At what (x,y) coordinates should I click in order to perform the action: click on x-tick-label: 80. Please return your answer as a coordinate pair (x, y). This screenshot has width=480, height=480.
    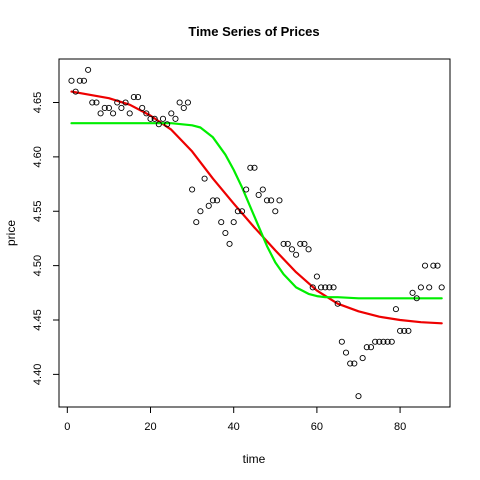
    Looking at the image, I should click on (400, 427).